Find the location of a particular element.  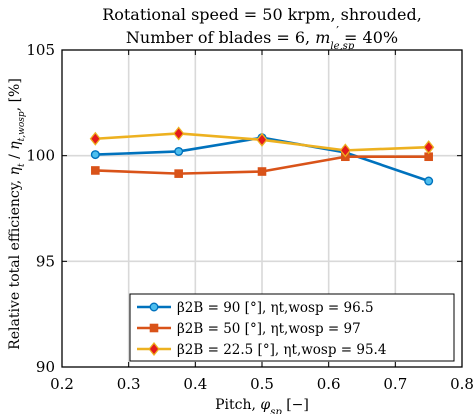

x-axis-label: Pitch, φsp [−] is located at coordinates (262, 405).